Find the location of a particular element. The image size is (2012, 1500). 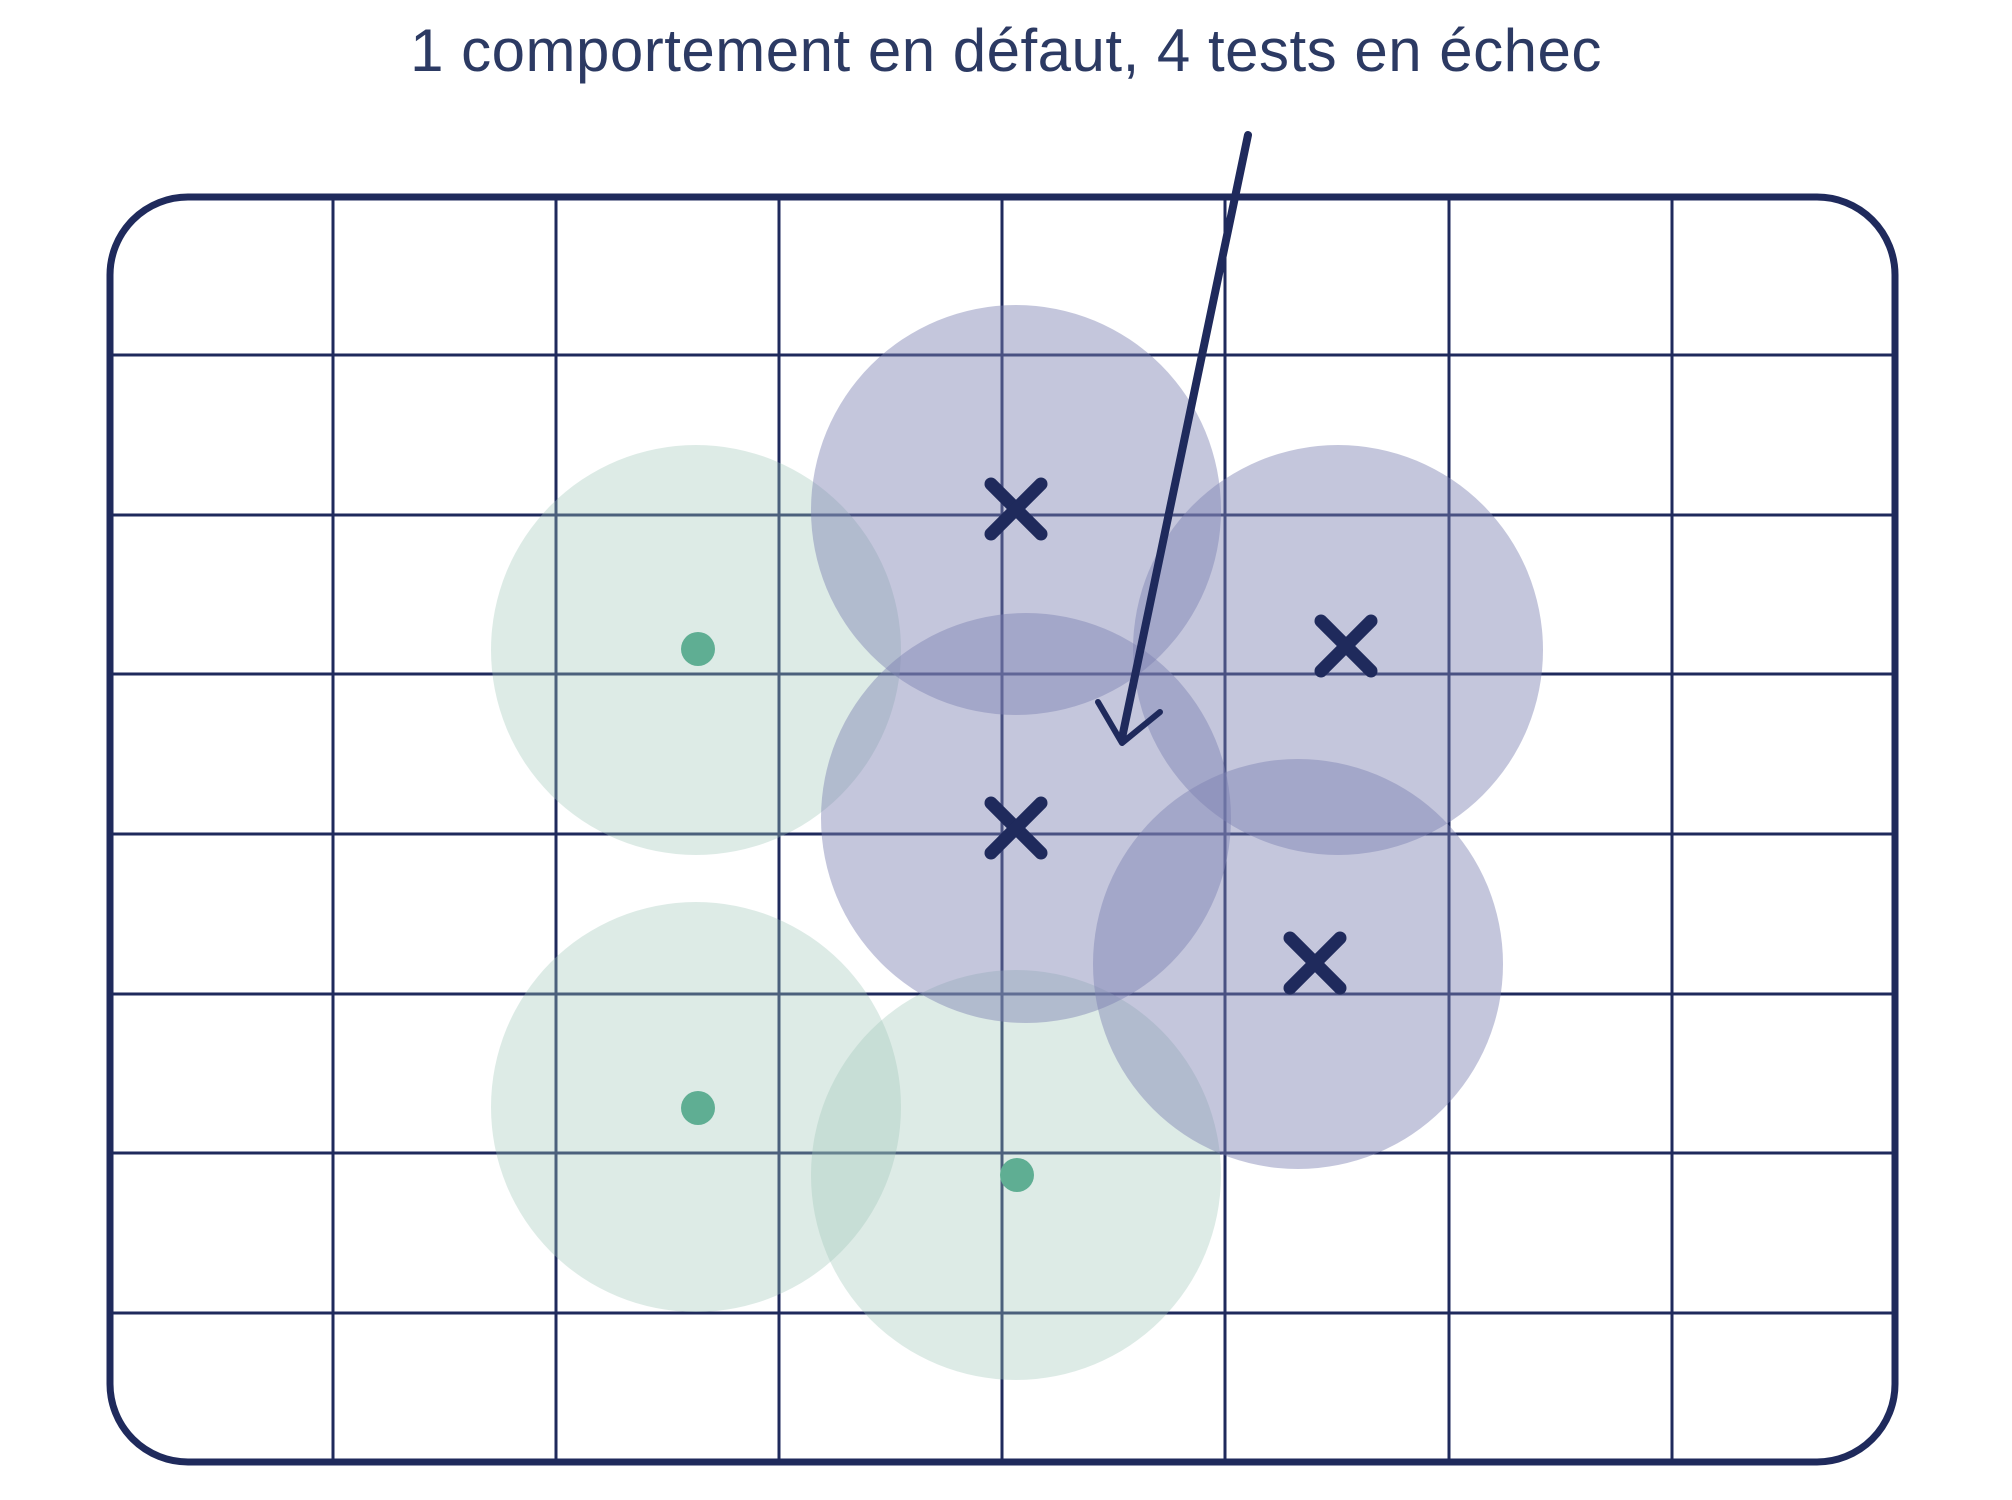

arrow-icon is located at coordinates (1173, 438).